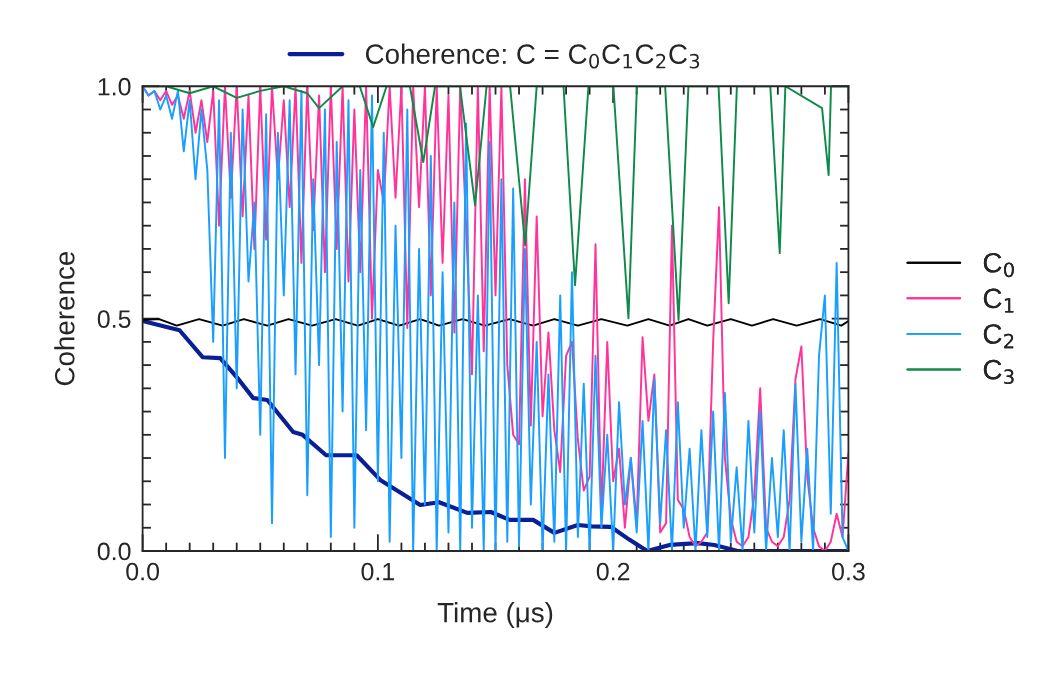  Describe the element at coordinates (495, 615) in the screenshot. I see `x-axis-title: Time (μs)` at that location.